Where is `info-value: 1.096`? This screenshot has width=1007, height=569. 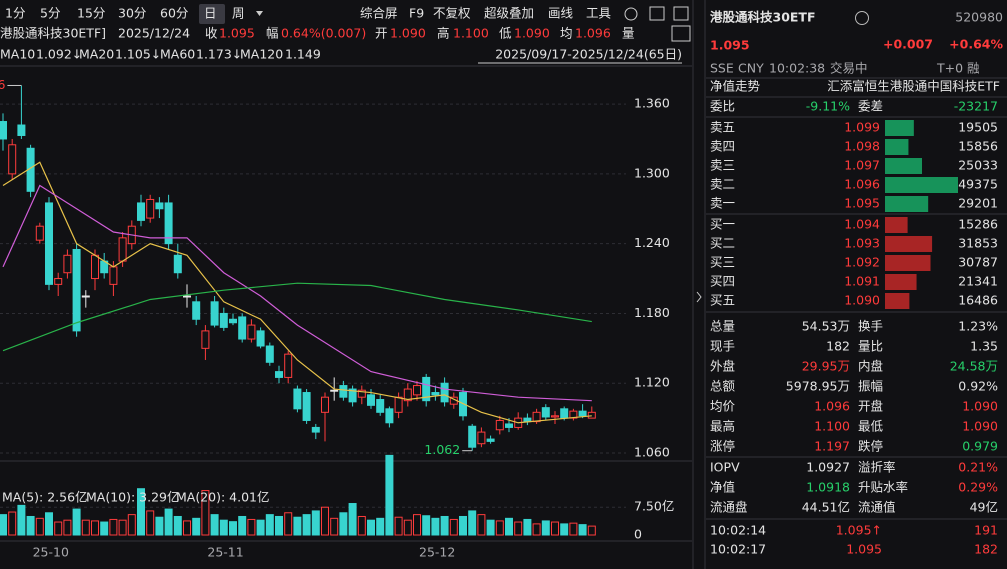
info-value: 1.096 is located at coordinates (593, 33).